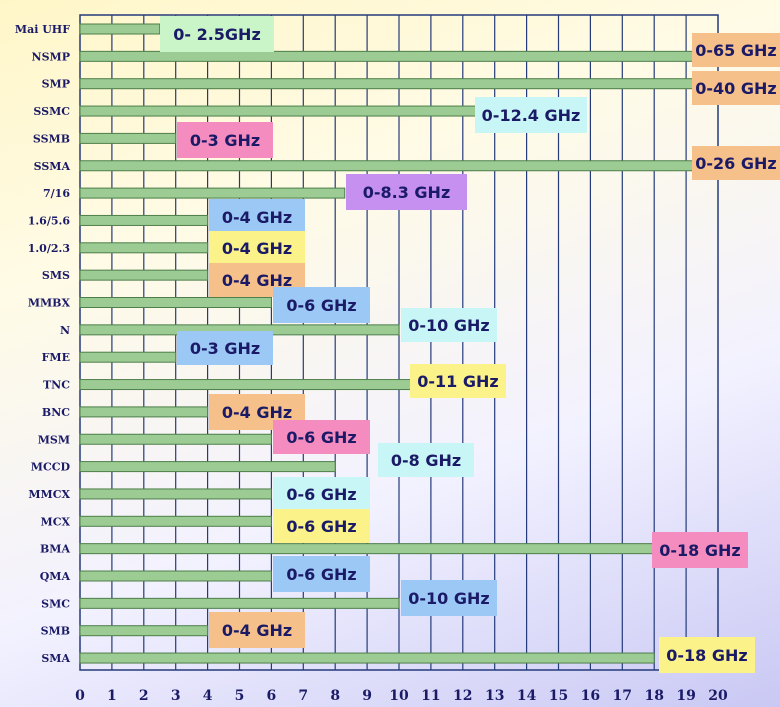  What do you see at coordinates (653, 696) in the screenshot?
I see `x-tick-label: 18` at bounding box center [653, 696].